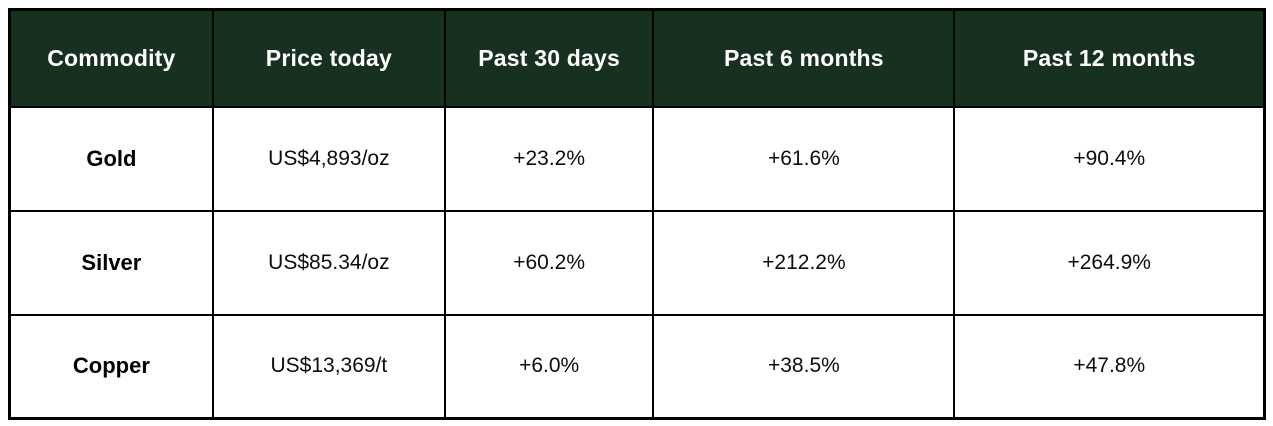  I want to click on copper-past-6-months-cell: +38.5%, so click(804, 366).